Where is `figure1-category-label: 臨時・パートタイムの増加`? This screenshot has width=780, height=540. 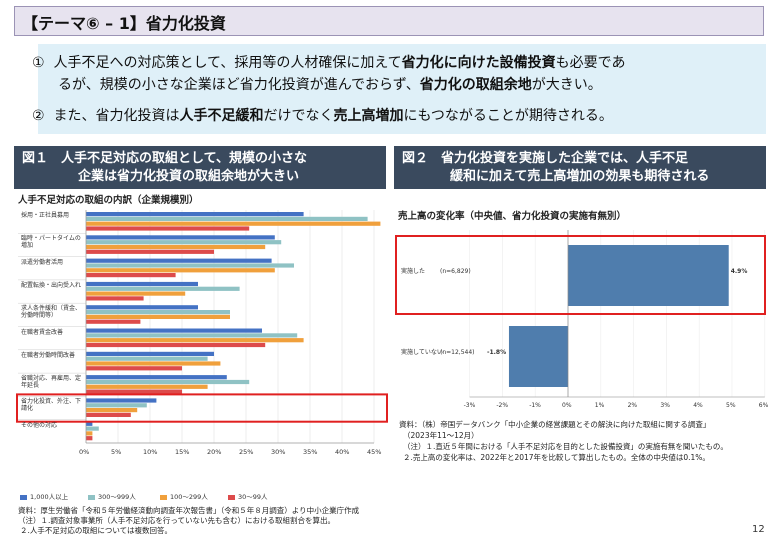 figure1-category-label: 臨時・パートタイムの増加 is located at coordinates (51, 242).